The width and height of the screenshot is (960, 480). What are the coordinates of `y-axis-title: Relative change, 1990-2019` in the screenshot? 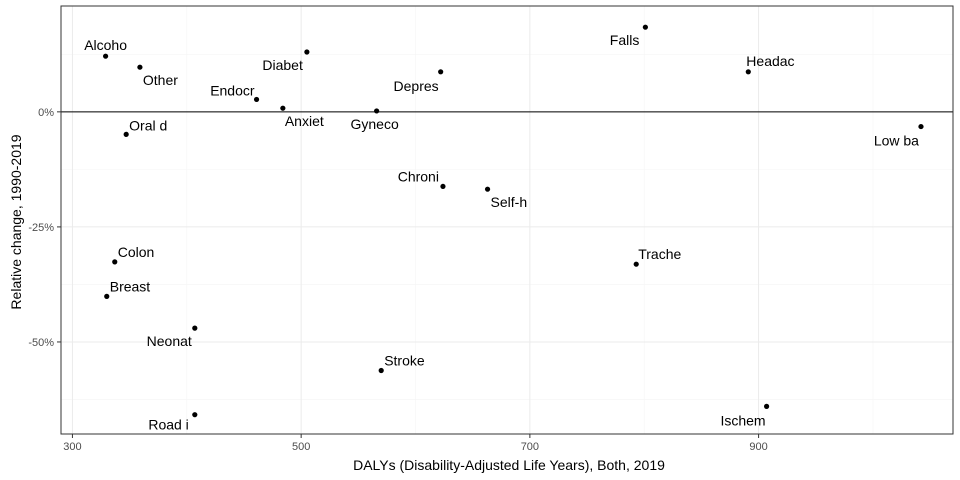 It's located at (16, 221).